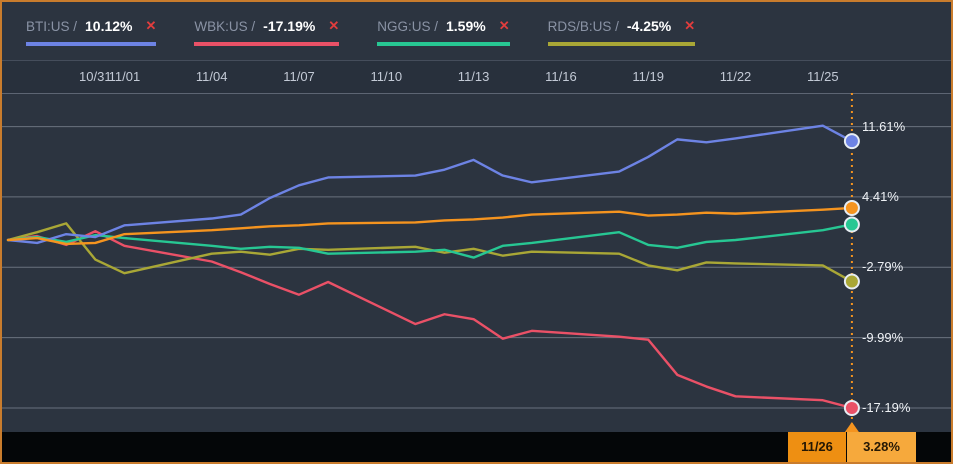 This screenshot has height=464, width=953. I want to click on legend-item: BTI:US / 10.12% ✕, so click(91, 32).